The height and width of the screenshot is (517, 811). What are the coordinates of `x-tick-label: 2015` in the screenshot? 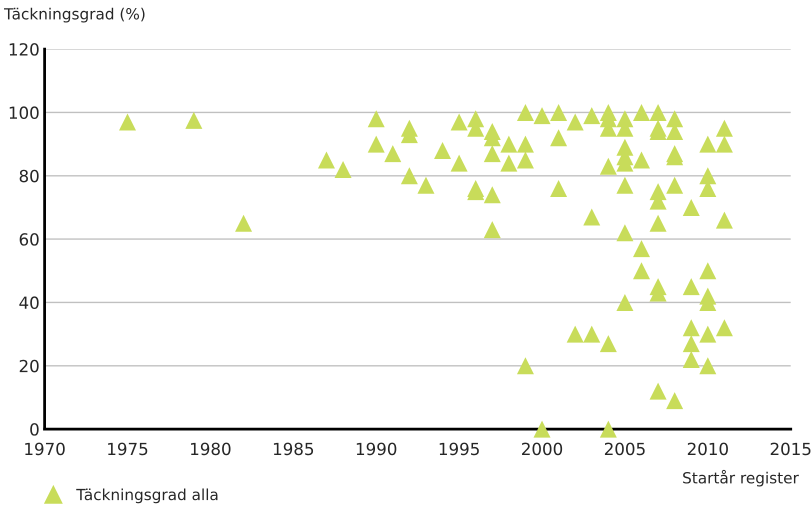 It's located at (790, 449).